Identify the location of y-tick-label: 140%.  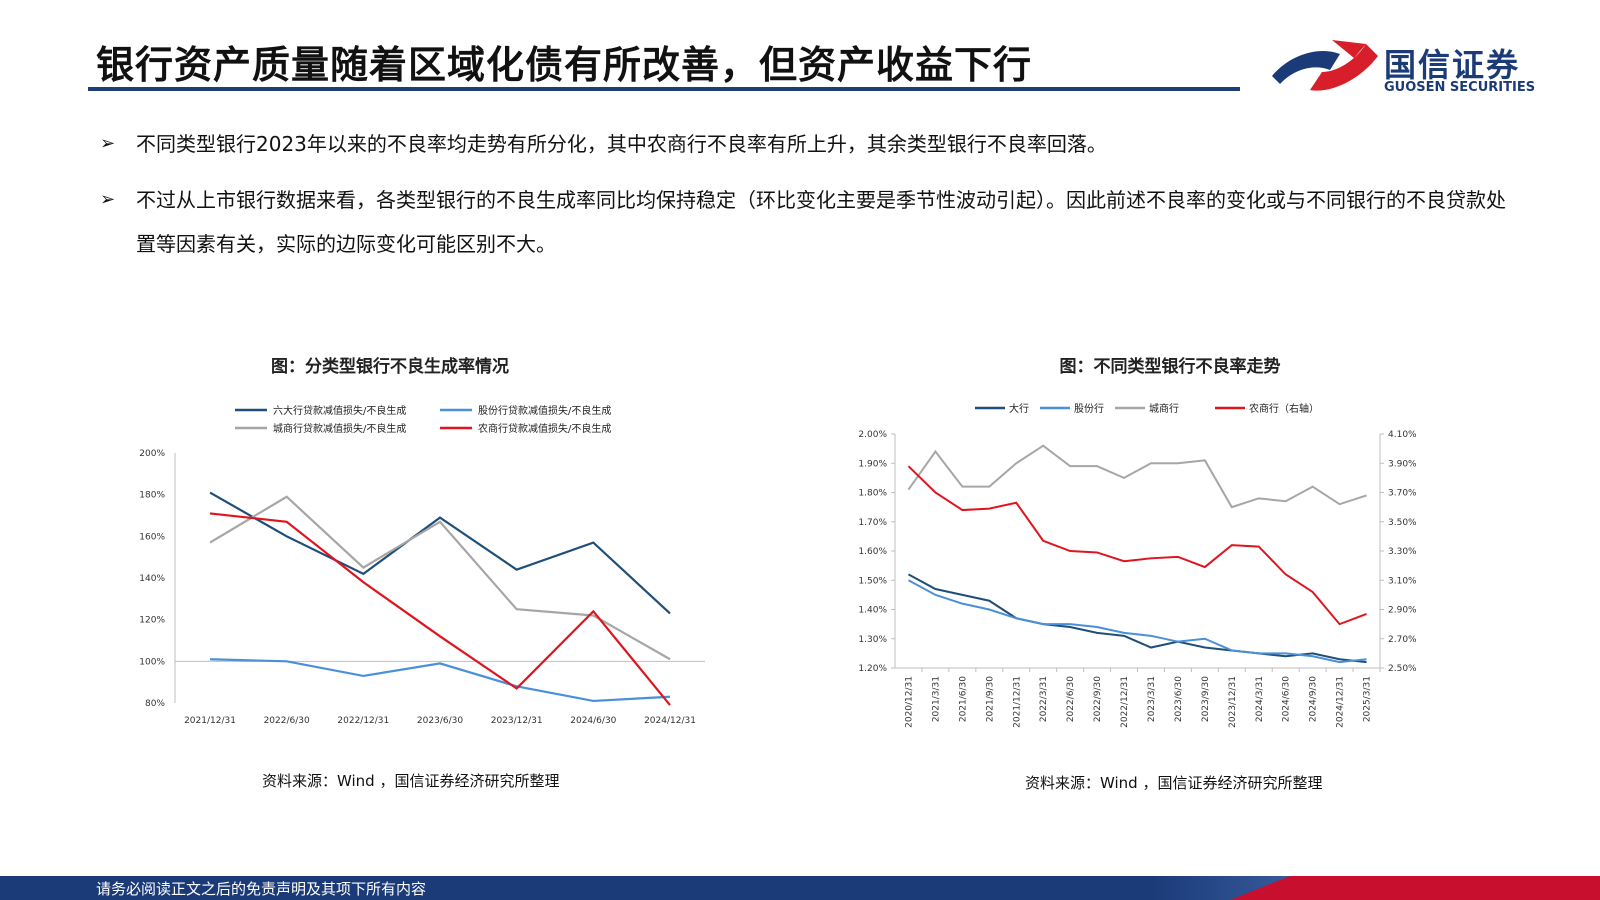
(152, 579).